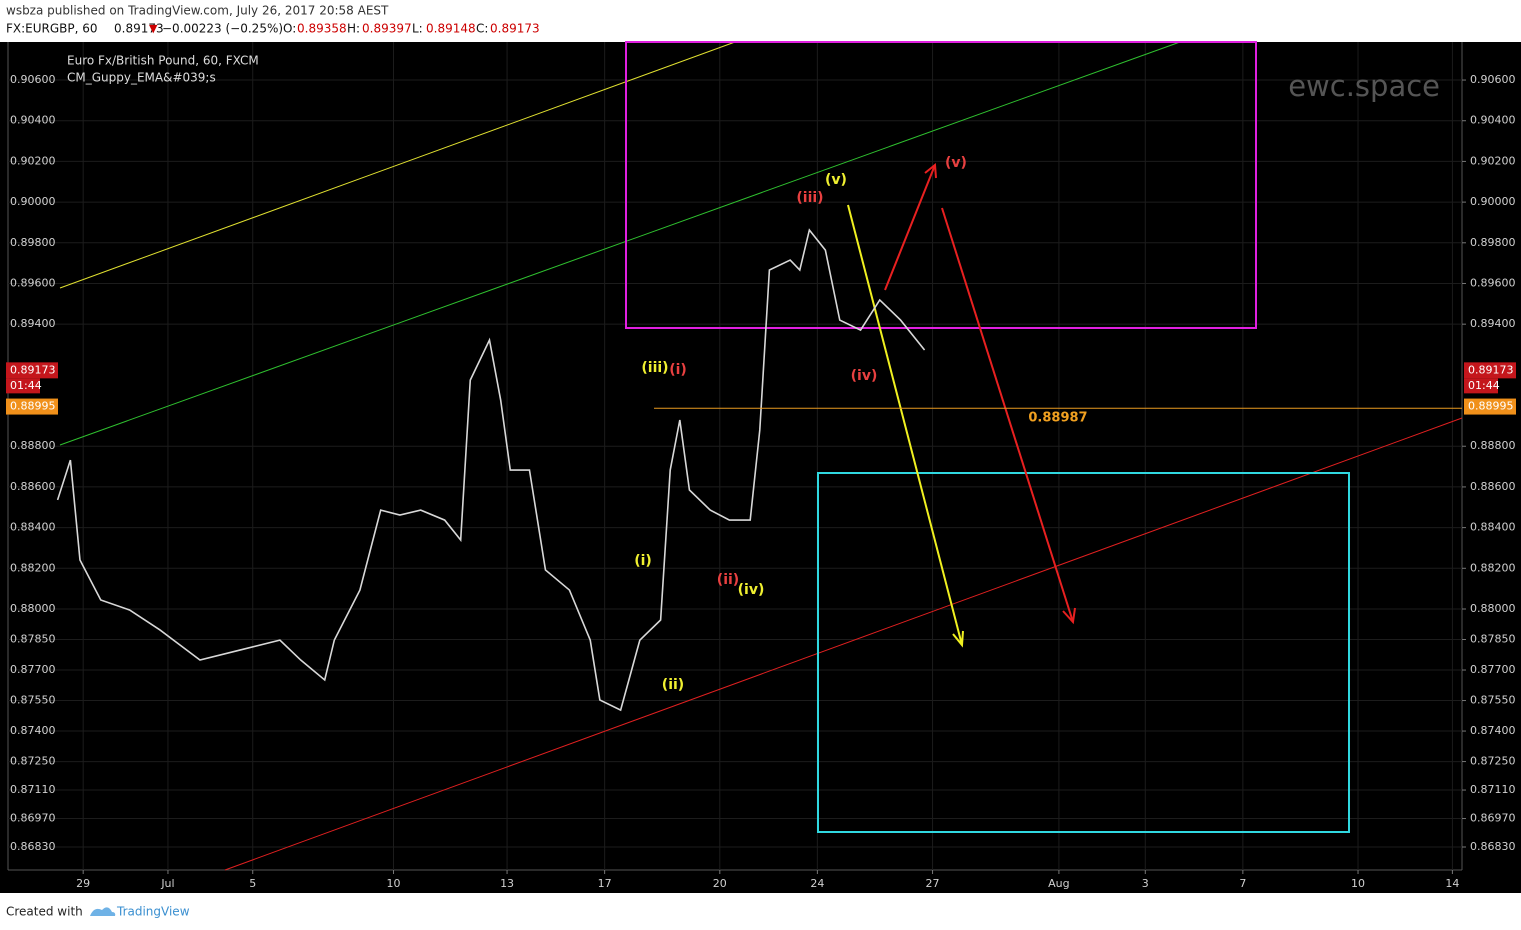 The height and width of the screenshot is (930, 1521). I want to click on x-tick-label: 5, so click(252, 883).